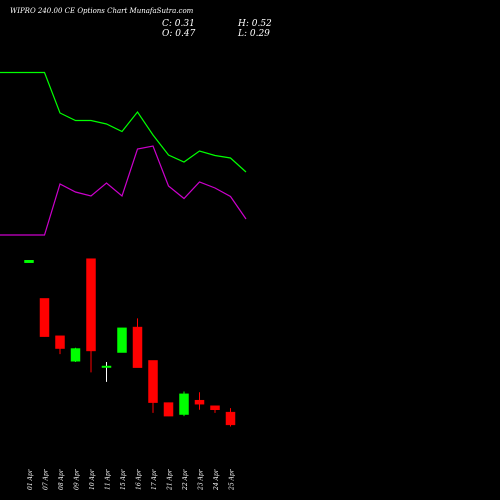 This screenshot has width=500, height=500. I want to click on date-tick-label: 16 Apr, so click(139, 479).